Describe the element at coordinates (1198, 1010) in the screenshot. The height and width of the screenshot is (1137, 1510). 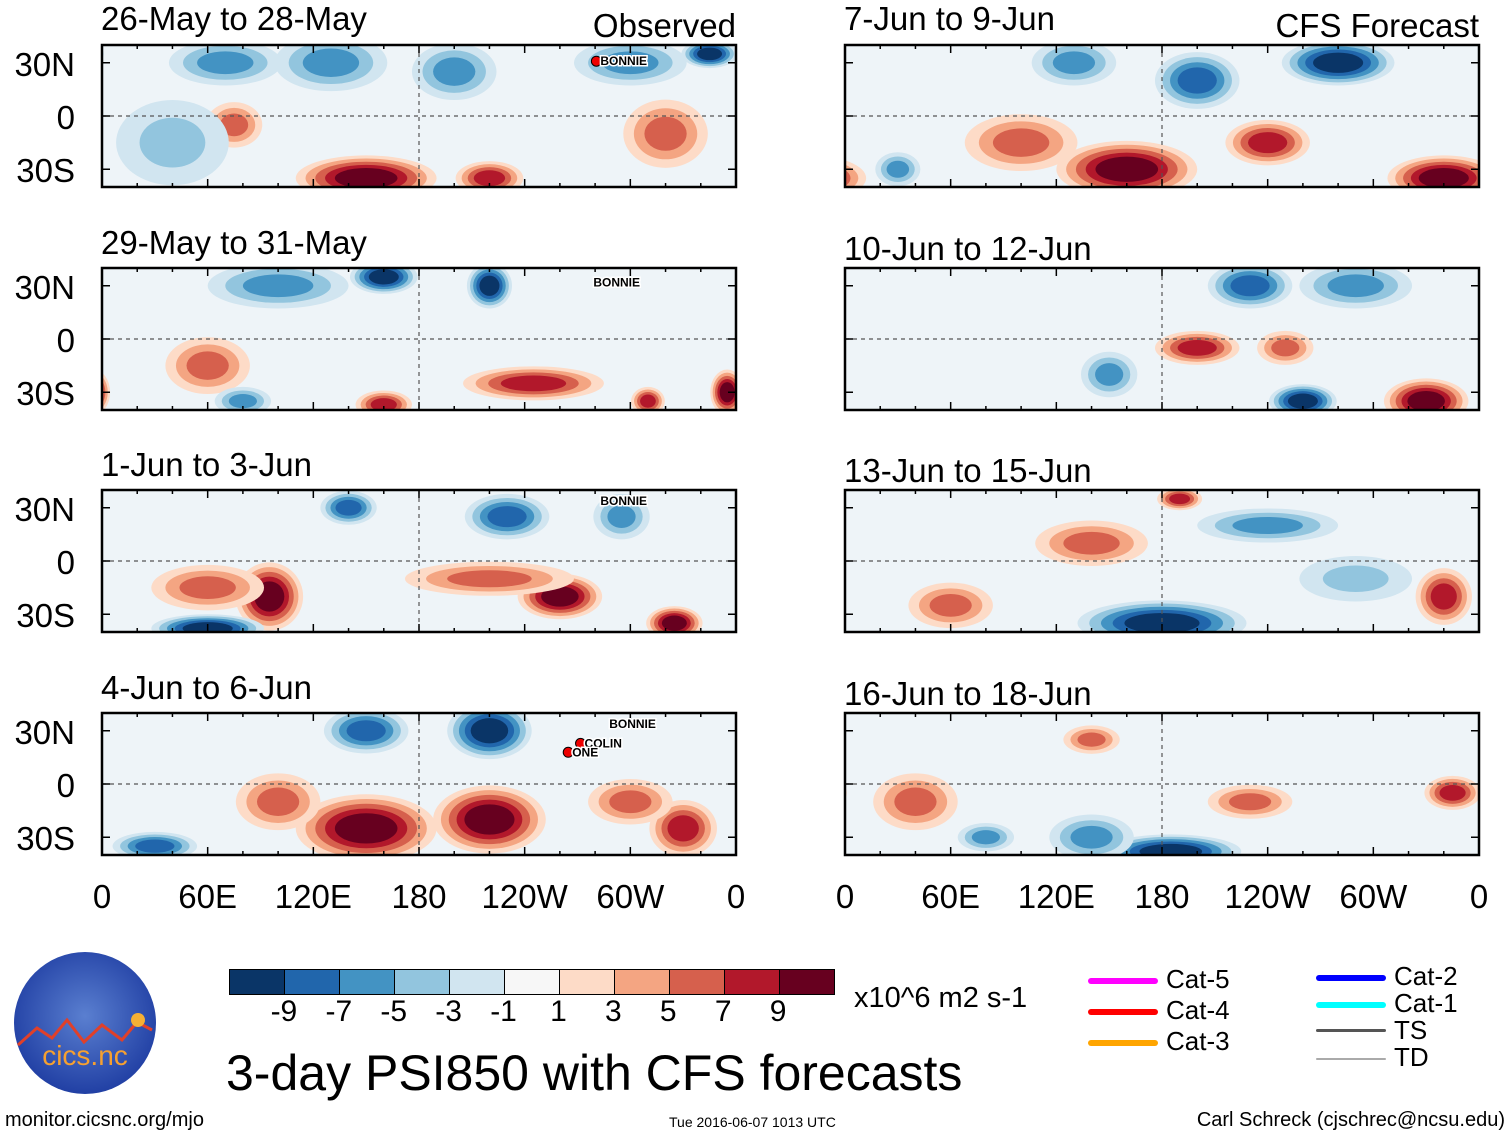
I see `legend-label: Cat-4` at that location.